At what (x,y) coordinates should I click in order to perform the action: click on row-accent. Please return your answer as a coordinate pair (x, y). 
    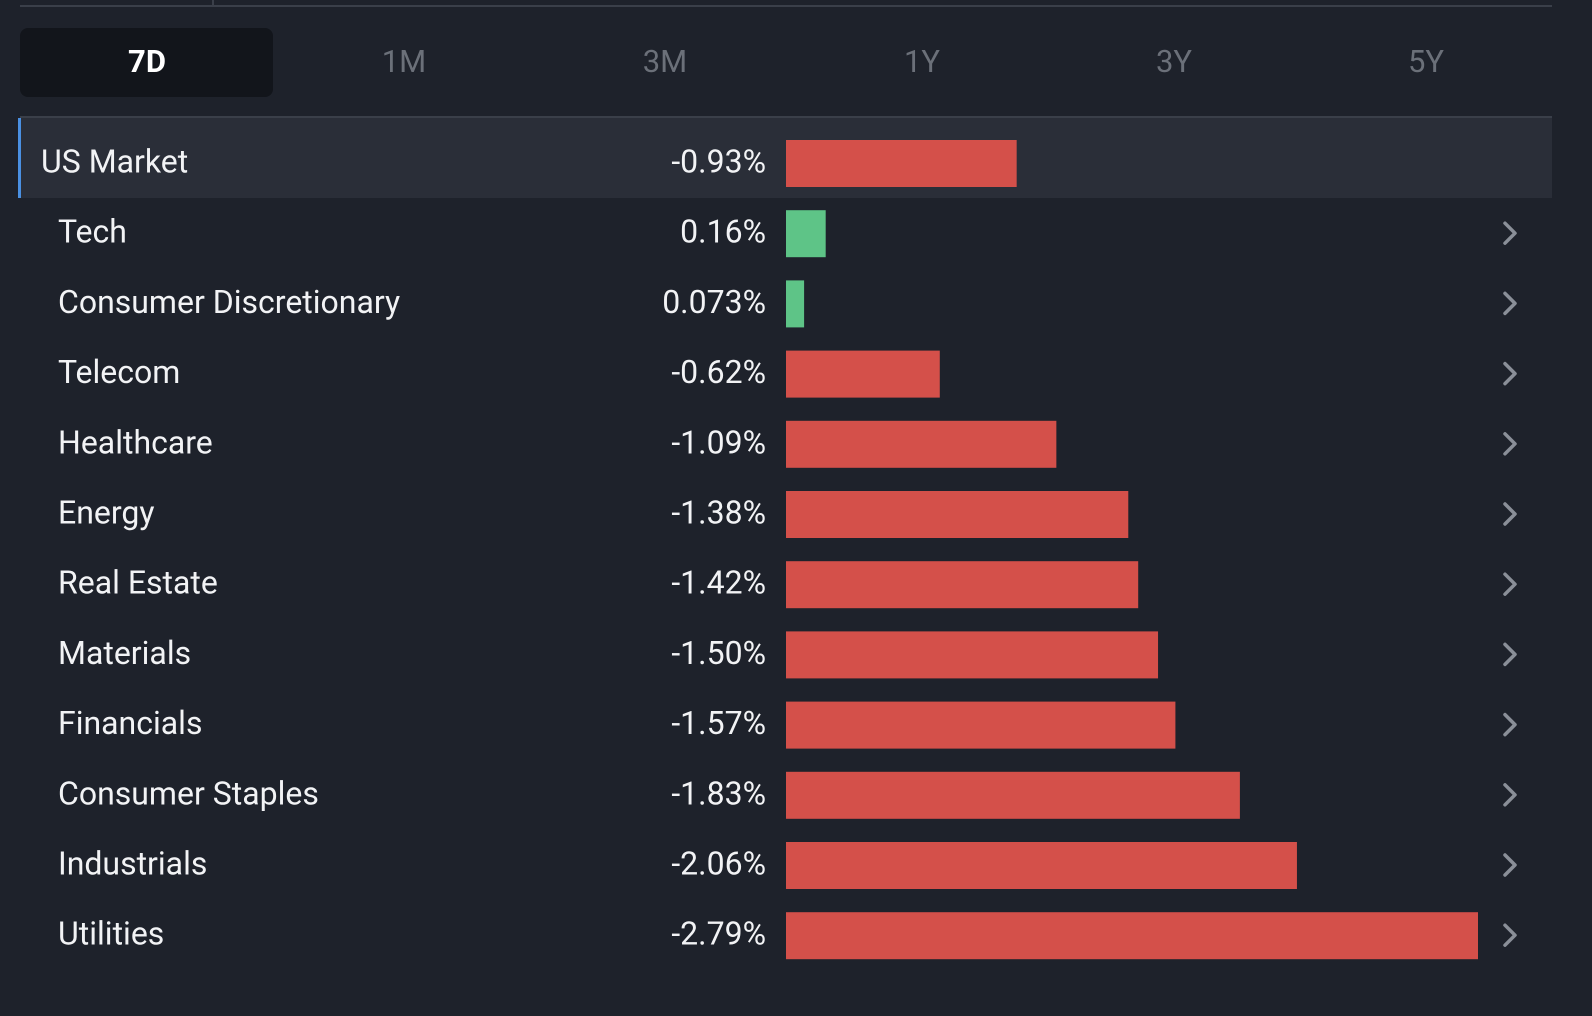
    Looking at the image, I should click on (19, 158).